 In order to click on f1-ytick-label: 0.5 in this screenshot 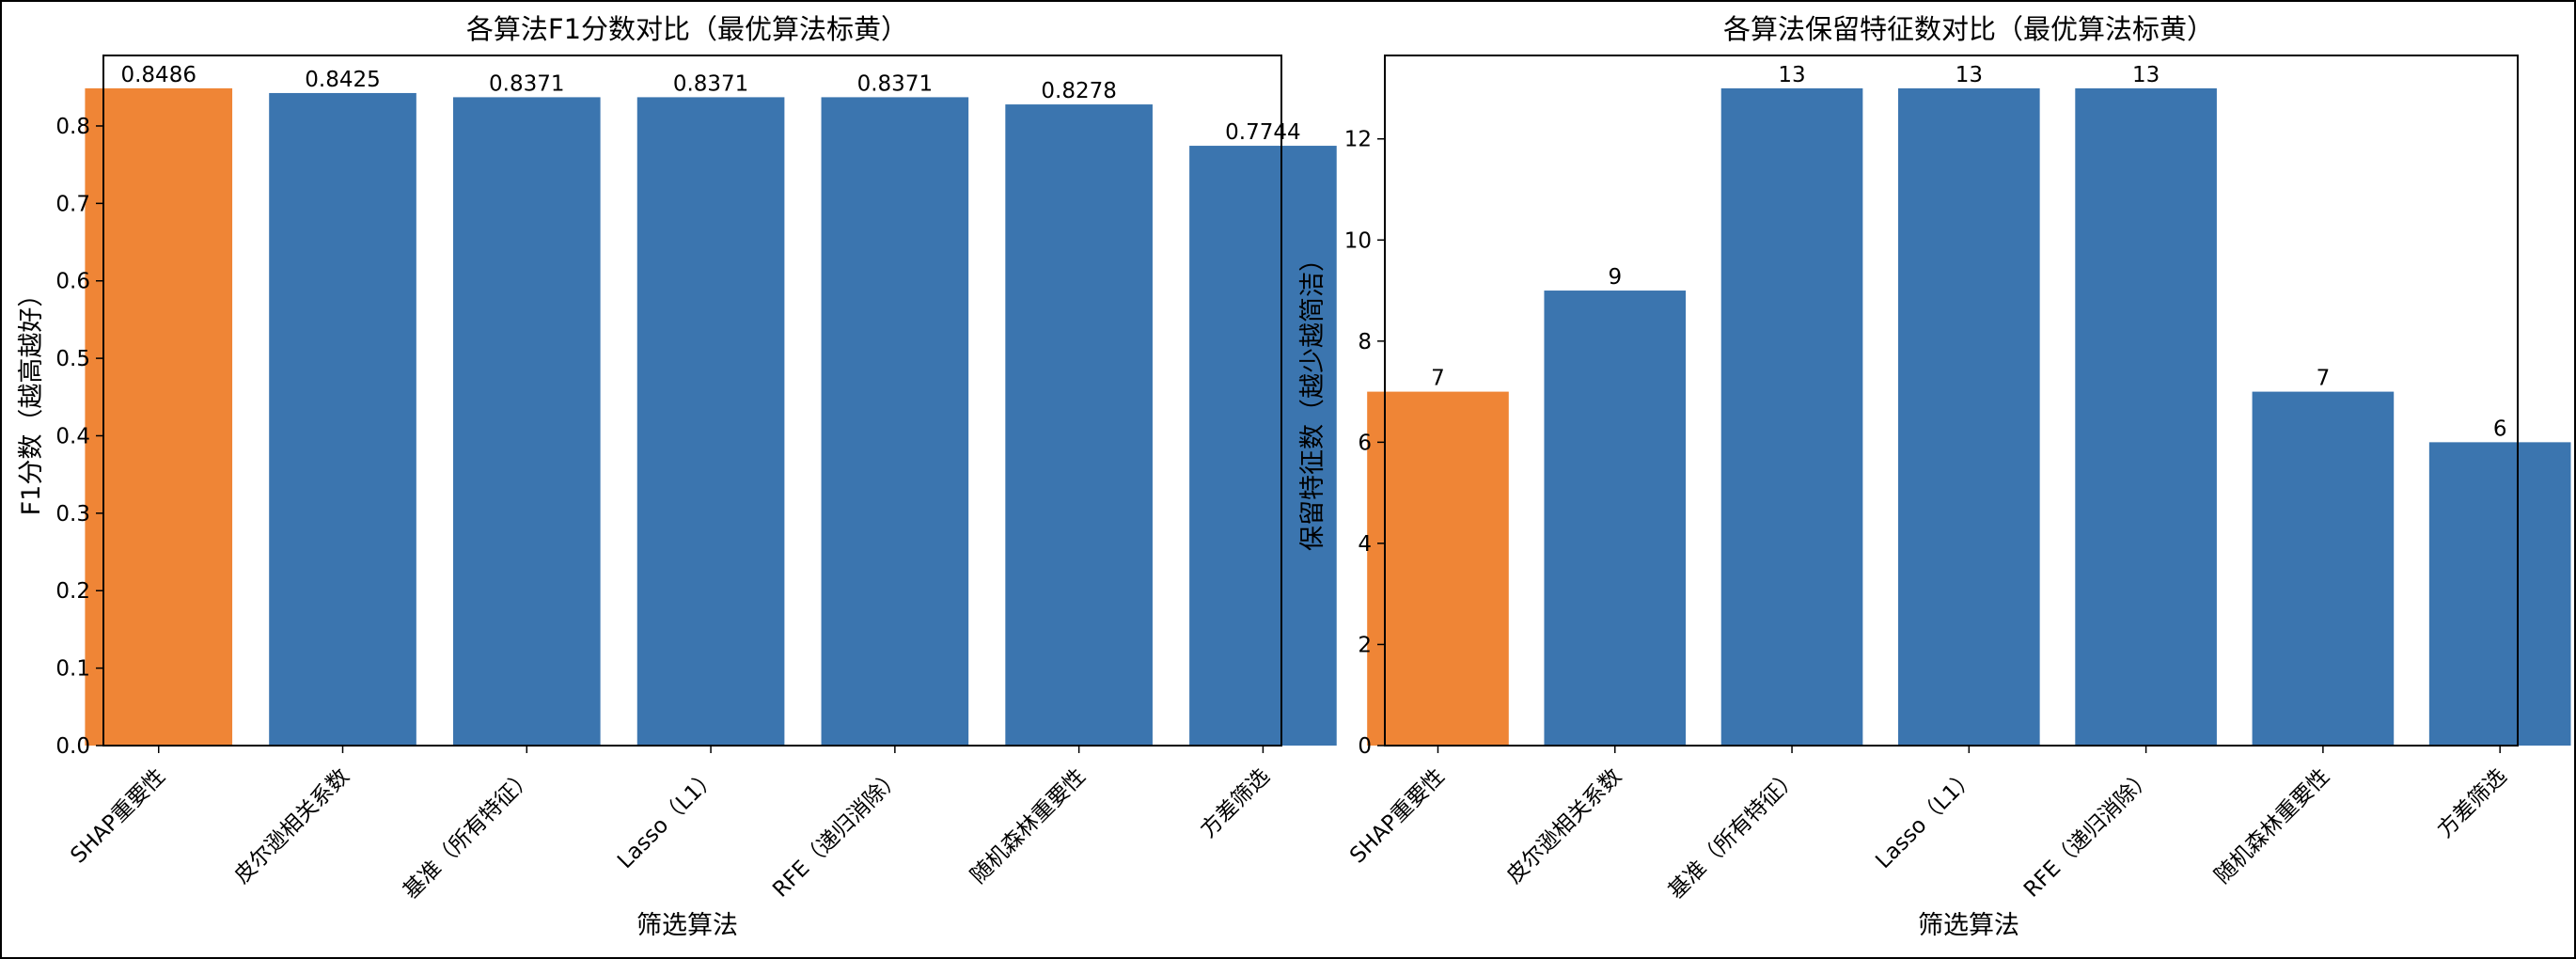, I will do `click(72, 359)`.